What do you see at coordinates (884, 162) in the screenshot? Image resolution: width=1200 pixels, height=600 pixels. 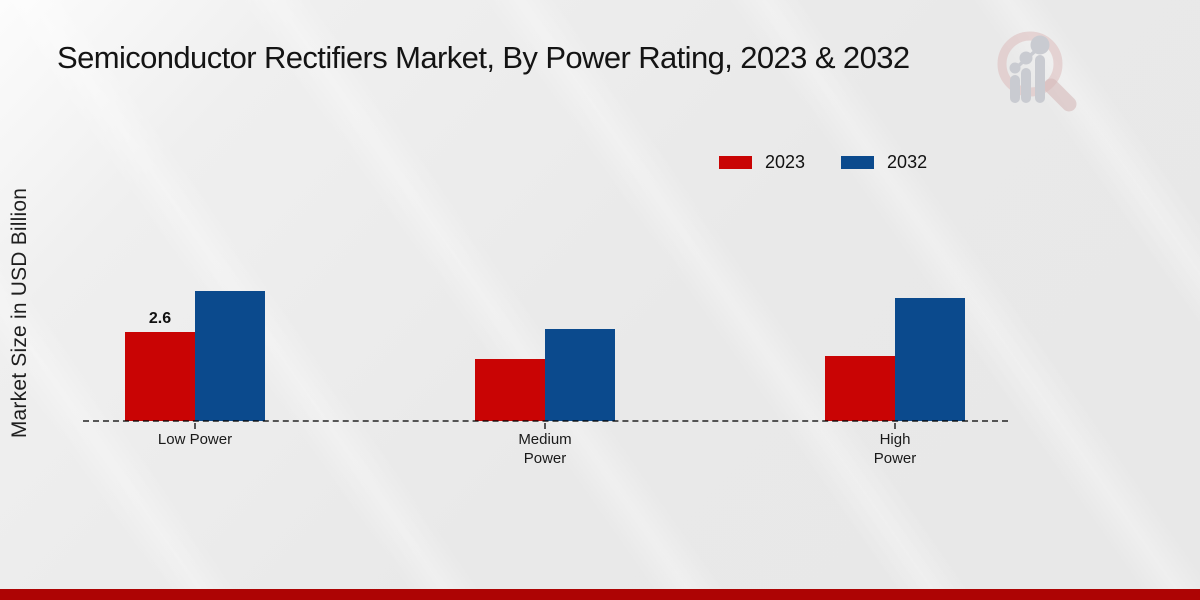 I see `legend-item-2032: 2032` at bounding box center [884, 162].